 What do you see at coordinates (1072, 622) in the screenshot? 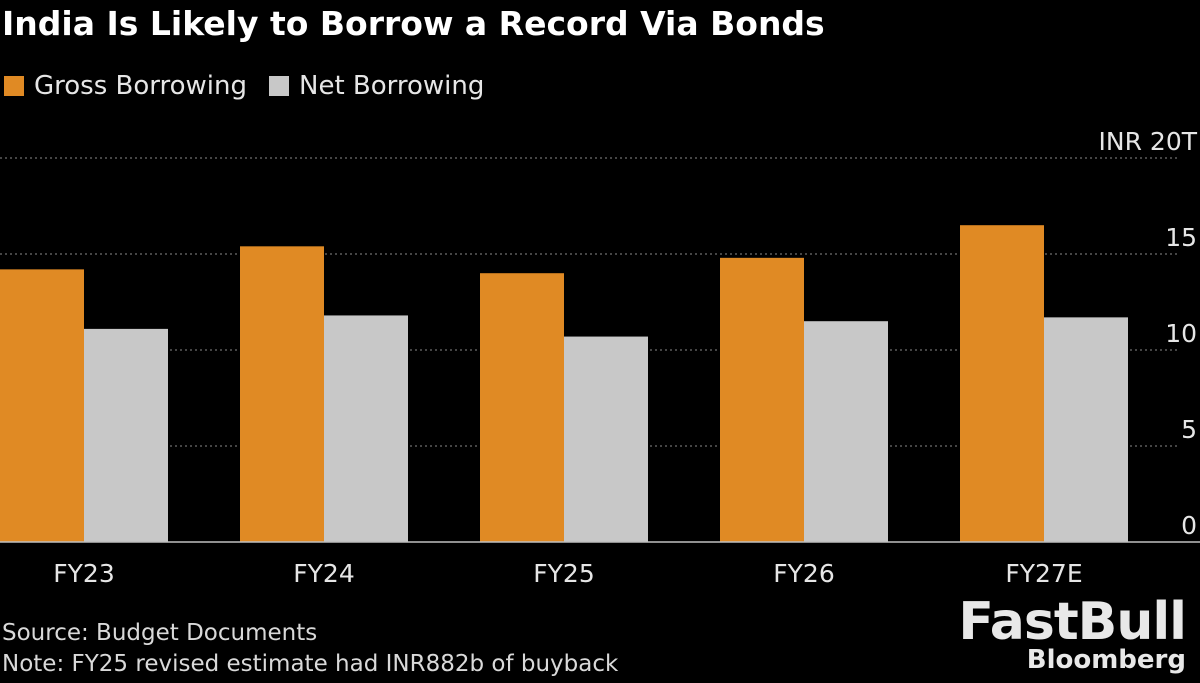
I see `watermark-brand: FastBull` at bounding box center [1072, 622].